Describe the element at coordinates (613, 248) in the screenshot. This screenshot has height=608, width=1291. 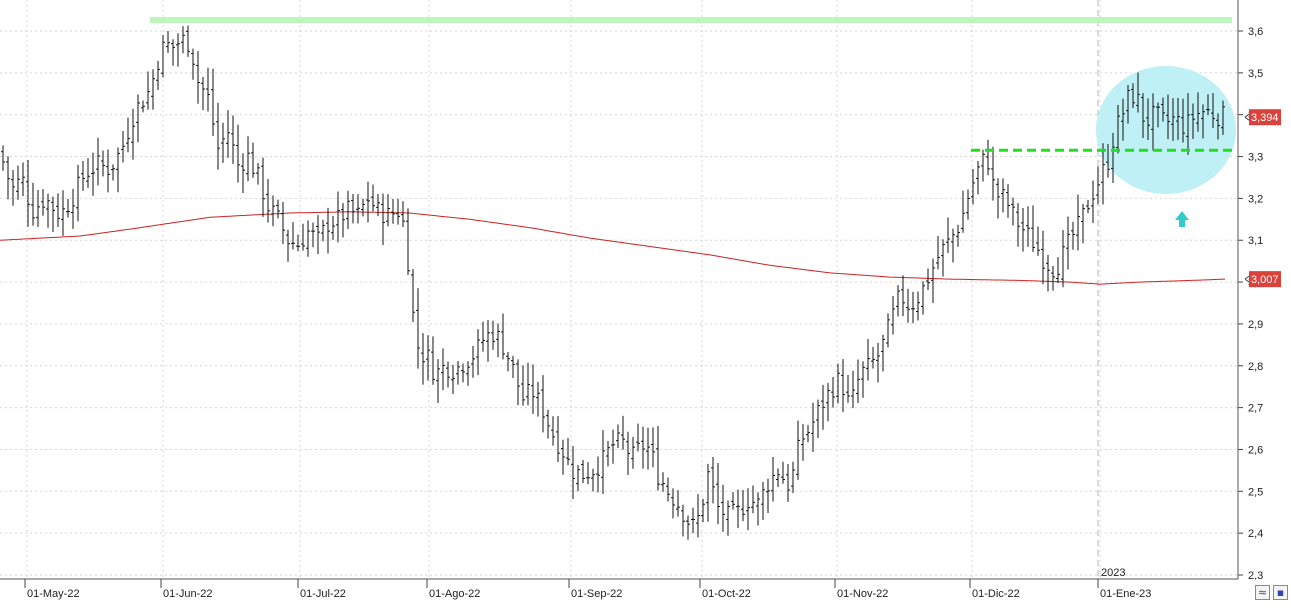
I see `moving-average-line` at that location.